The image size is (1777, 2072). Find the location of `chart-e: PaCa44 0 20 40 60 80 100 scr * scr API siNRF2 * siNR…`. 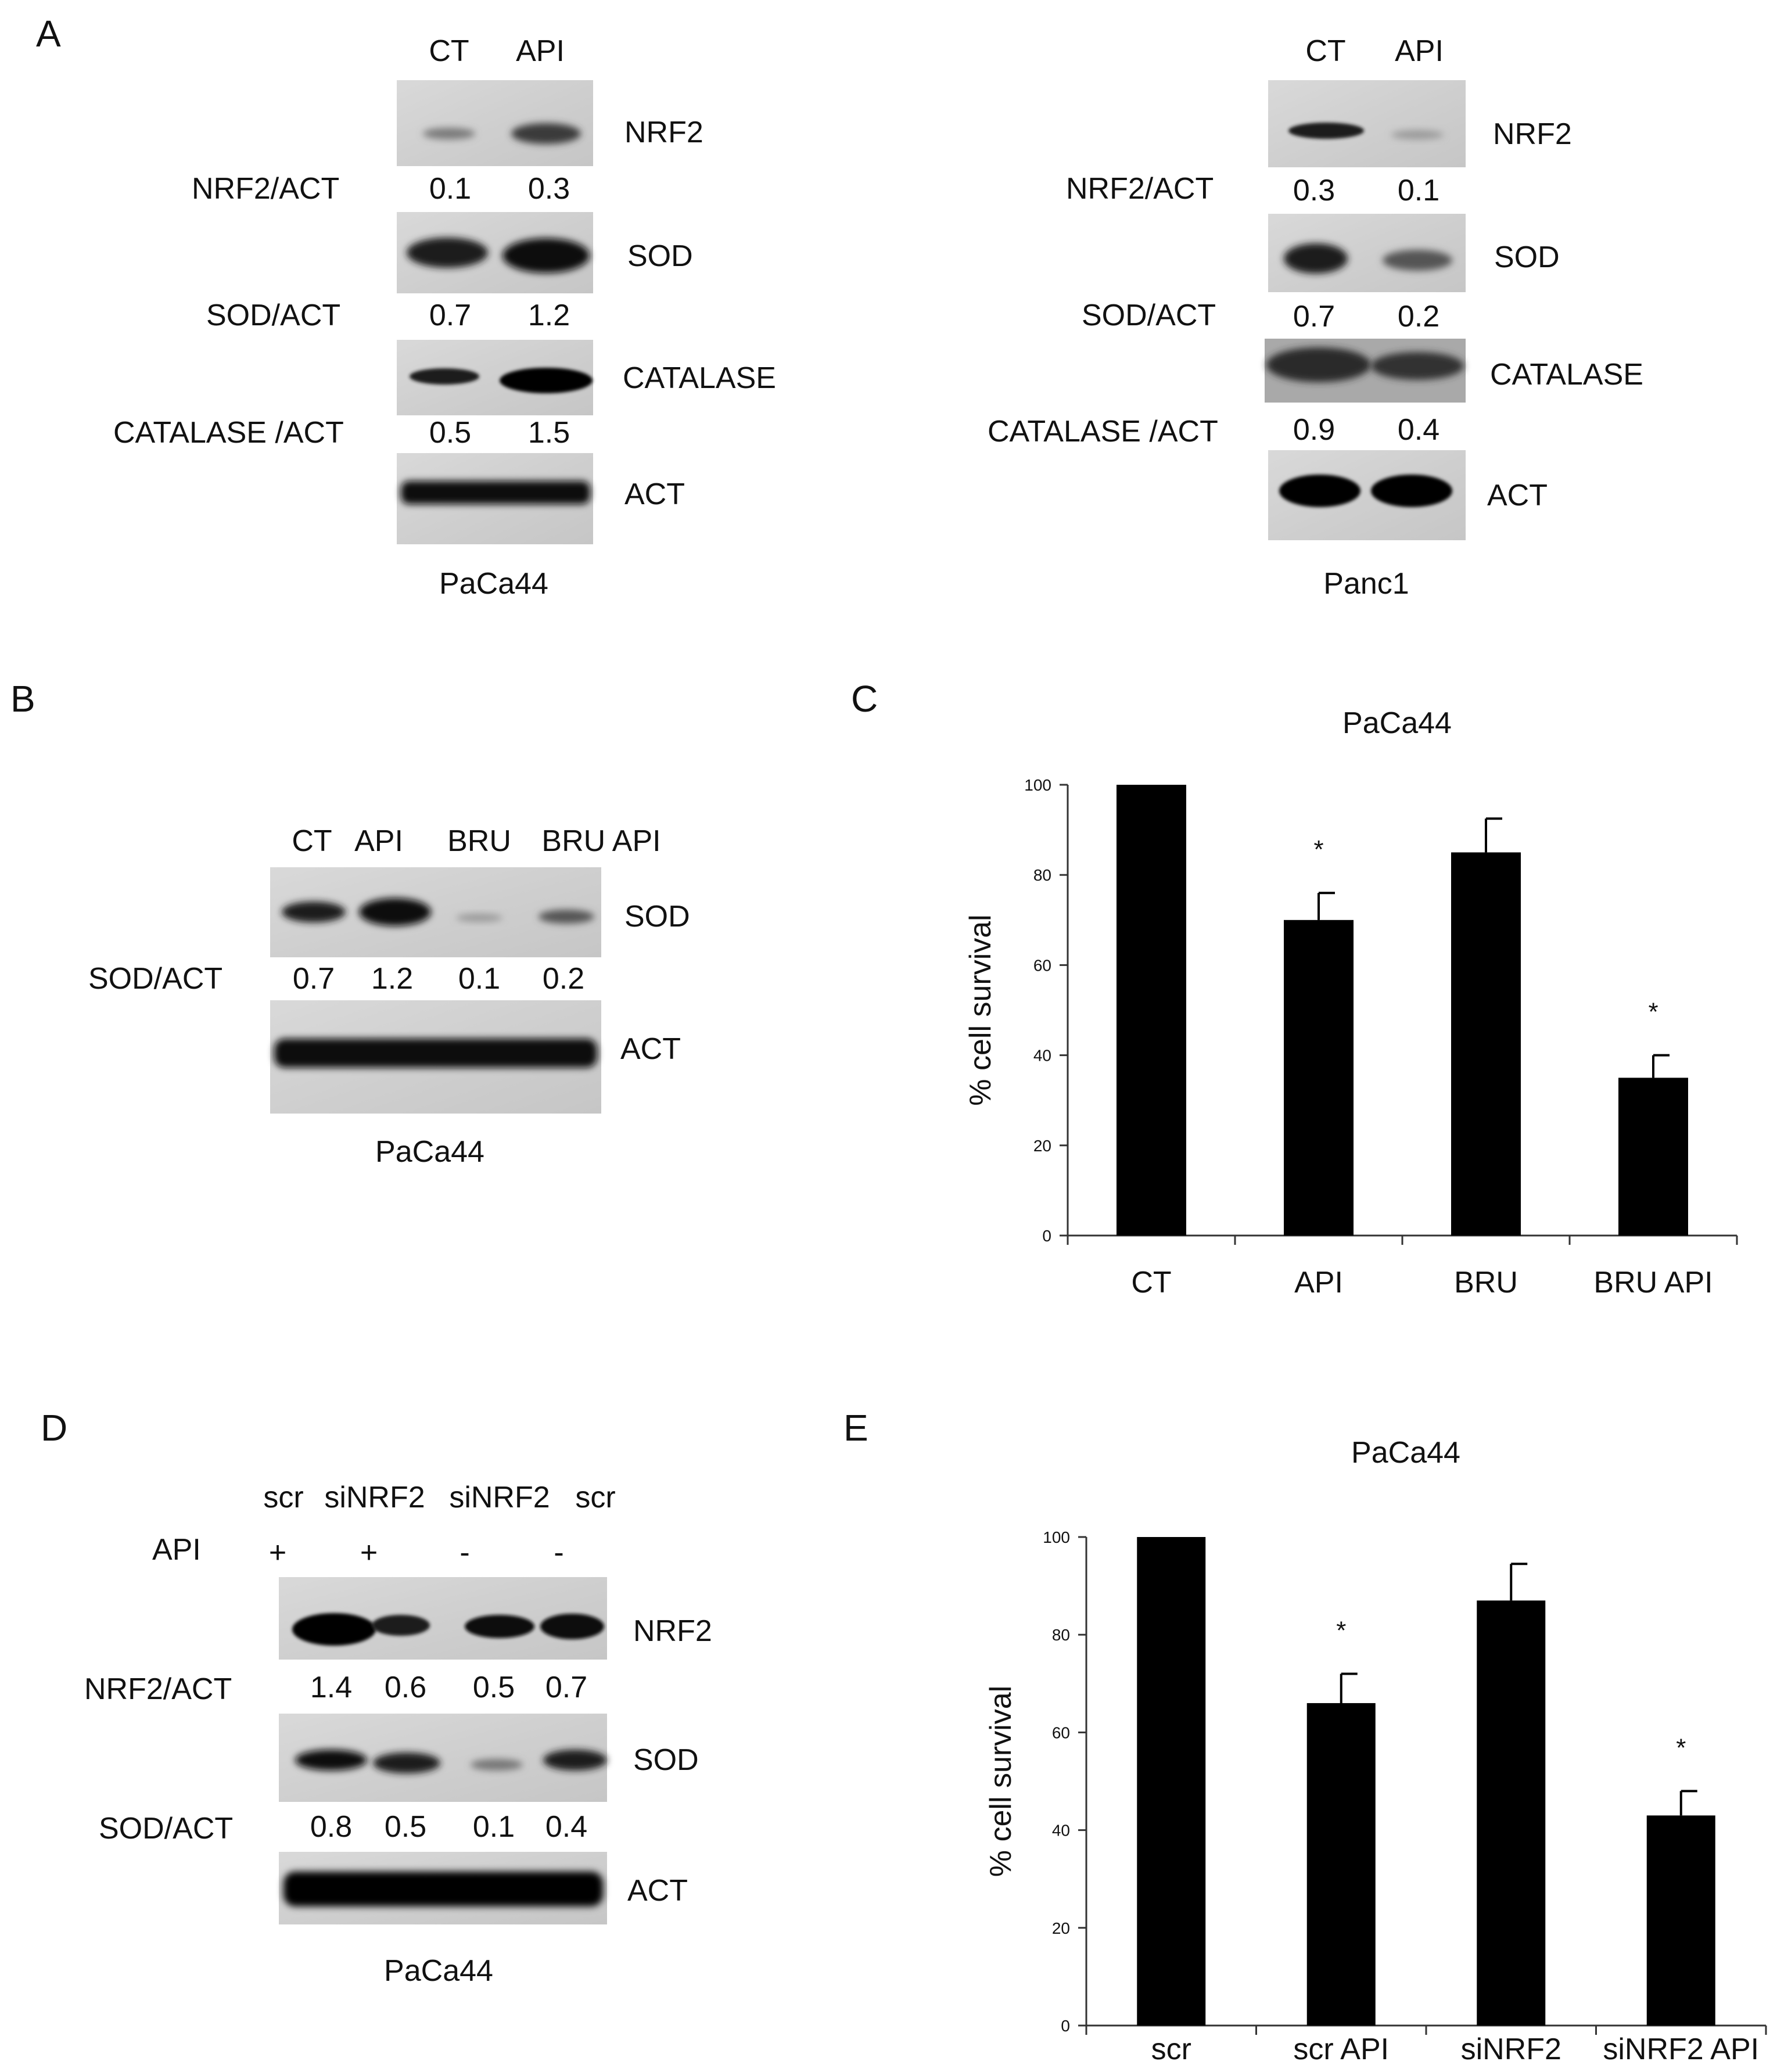

chart-e: PaCa44 0 20 40 60 80 100 scr * scr API siNRF2 * siNR… is located at coordinates (1376, 1751).